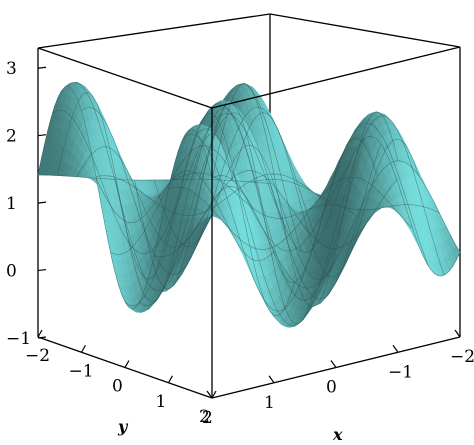 This screenshot has height=445, width=474. Describe the element at coordinates (117, 387) in the screenshot. I see `y-tick-label: 0` at that location.